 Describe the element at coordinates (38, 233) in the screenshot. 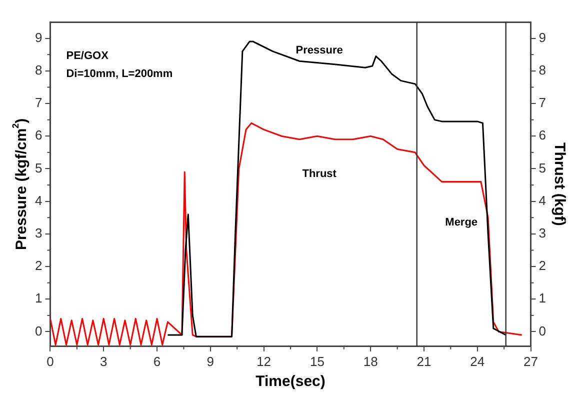

I see `y-tick-label: 3` at that location.